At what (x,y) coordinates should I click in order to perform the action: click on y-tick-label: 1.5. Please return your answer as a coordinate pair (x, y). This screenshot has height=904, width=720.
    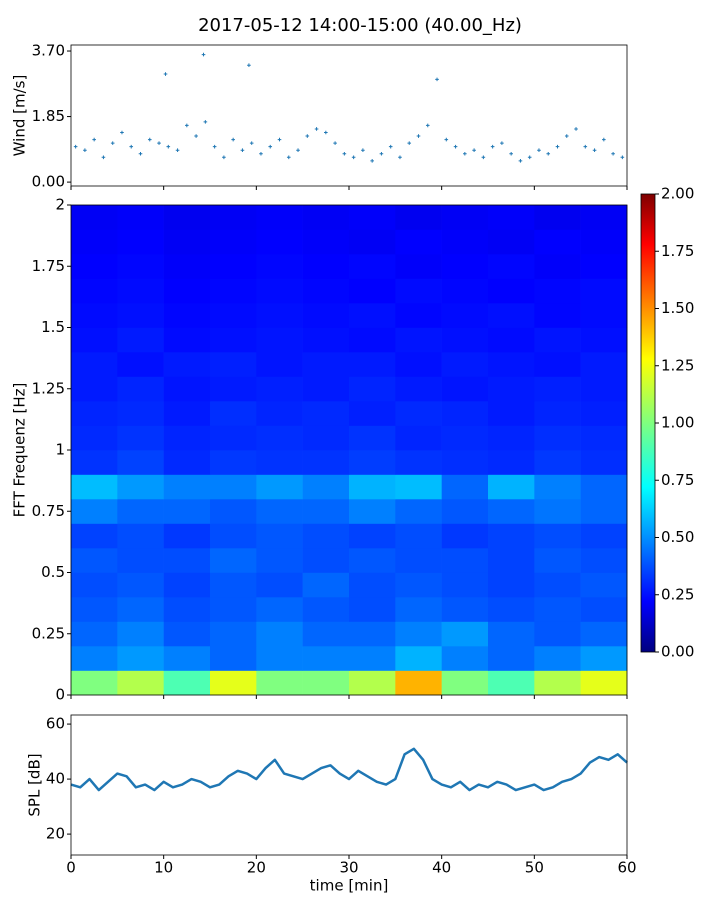
    Looking at the image, I should click on (53, 327).